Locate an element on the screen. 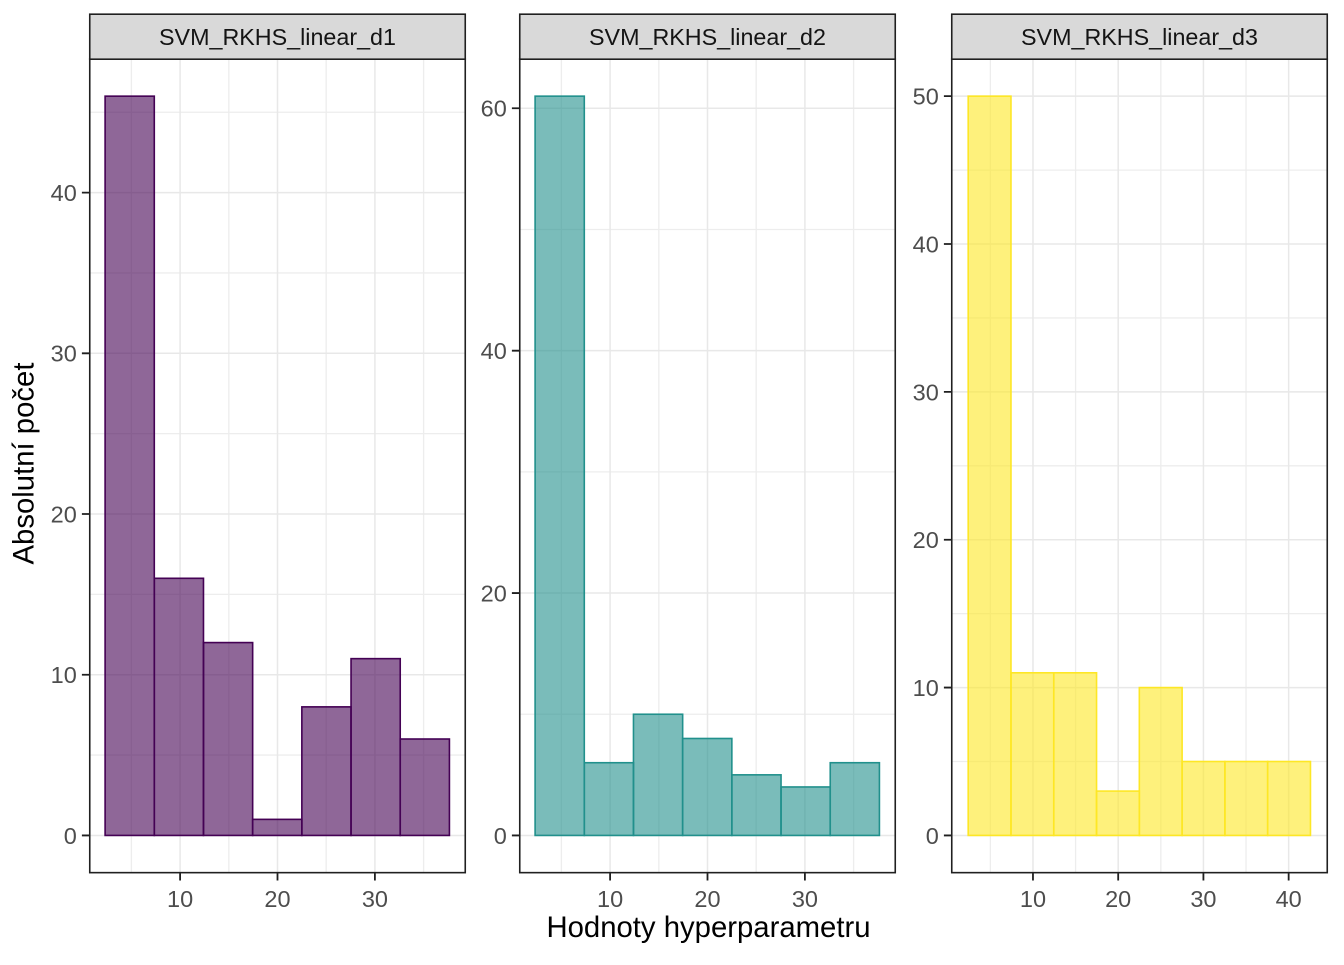  svg-text: 60 is located at coordinates (494, 109).